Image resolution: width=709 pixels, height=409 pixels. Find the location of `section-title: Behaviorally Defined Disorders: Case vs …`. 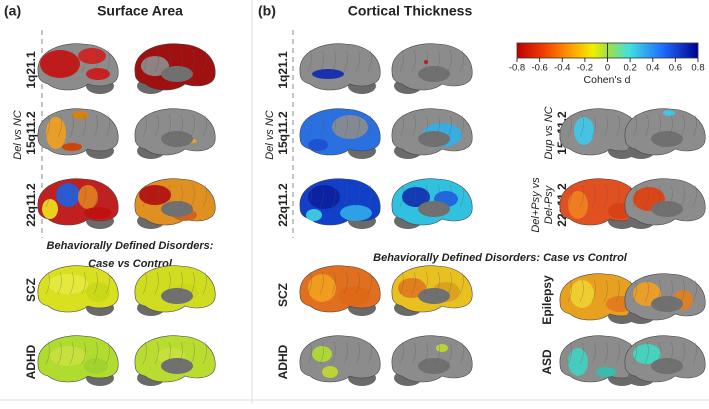

section-title: Behaviorally Defined Disorders: Case vs … is located at coordinates (500, 258).